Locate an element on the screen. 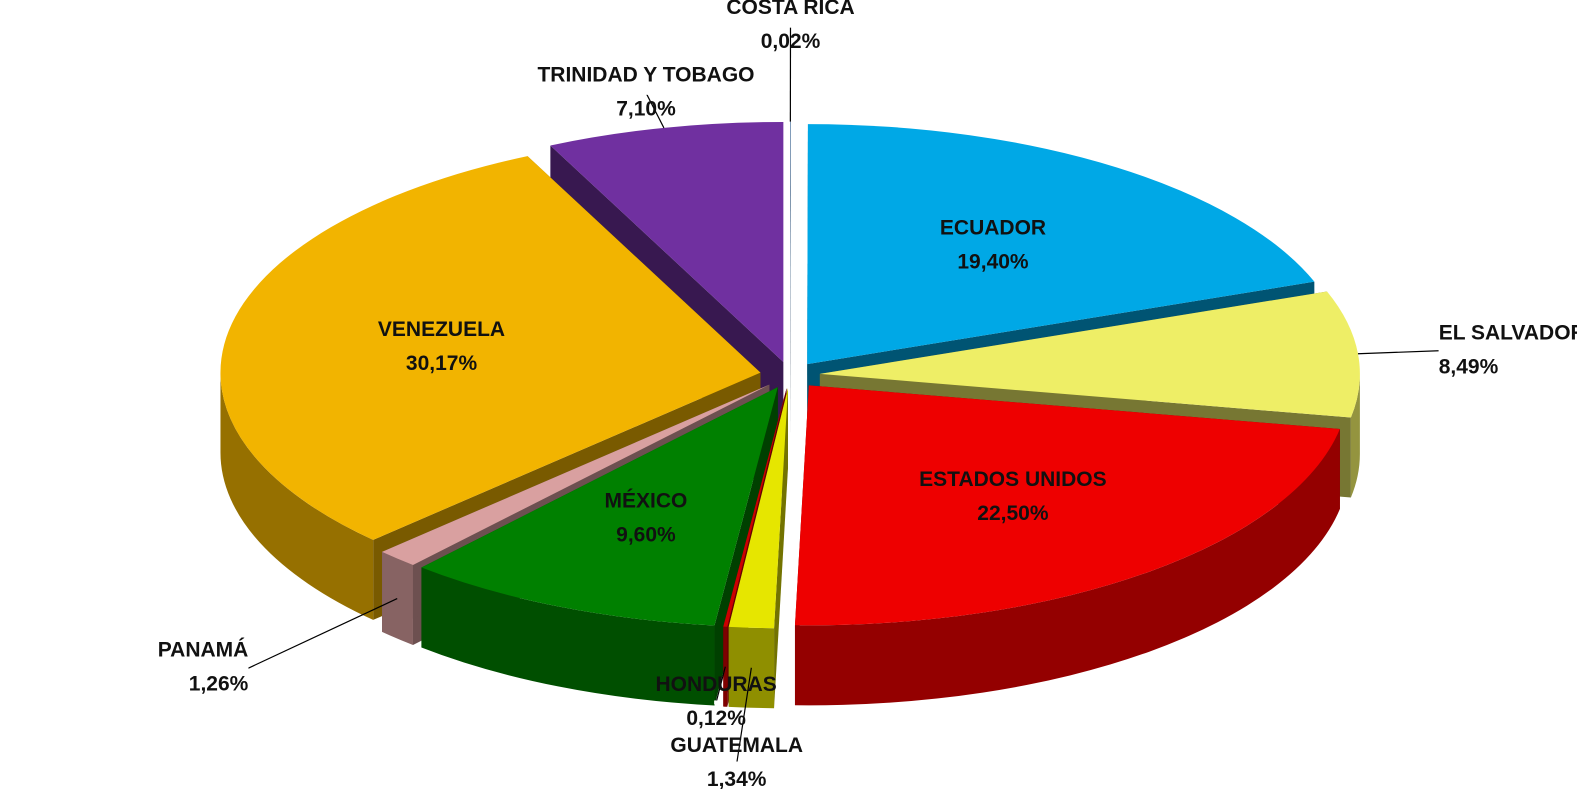  value-label: 0,12% is located at coordinates (716, 718).